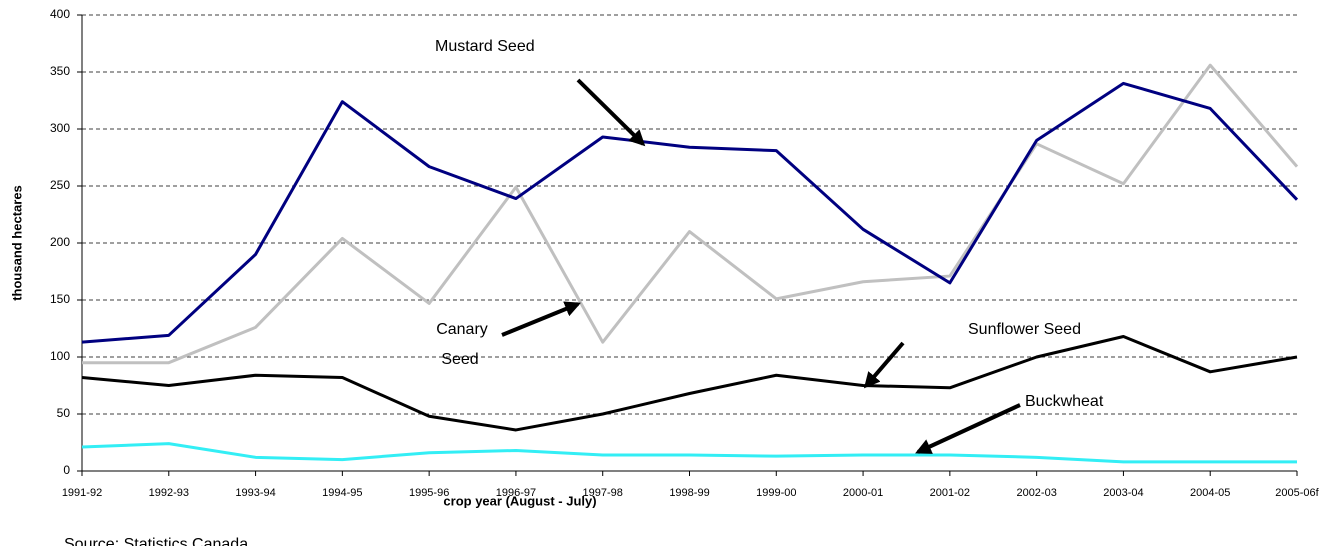 The image size is (1338, 546). Describe the element at coordinates (82, 493) in the screenshot. I see `x-tick-label: 1991-92` at that location.